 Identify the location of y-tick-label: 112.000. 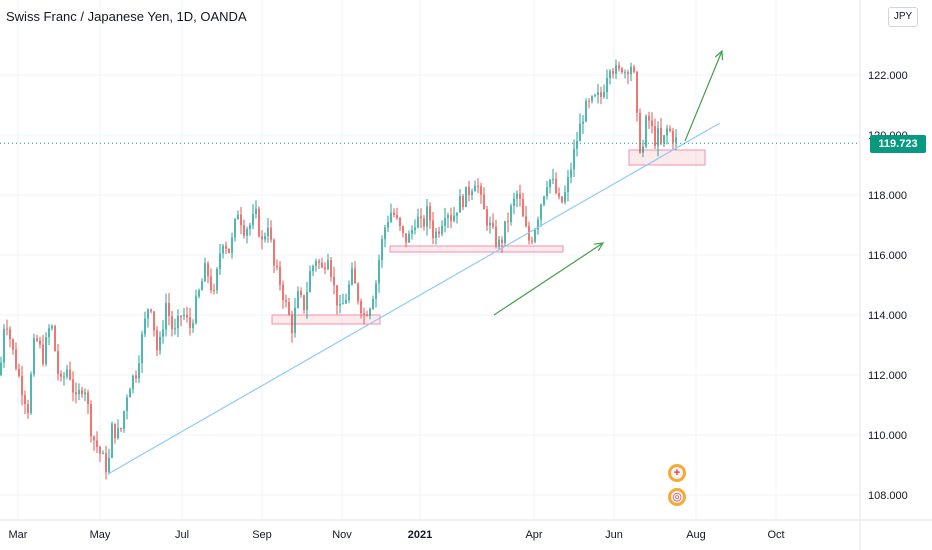
(887, 376).